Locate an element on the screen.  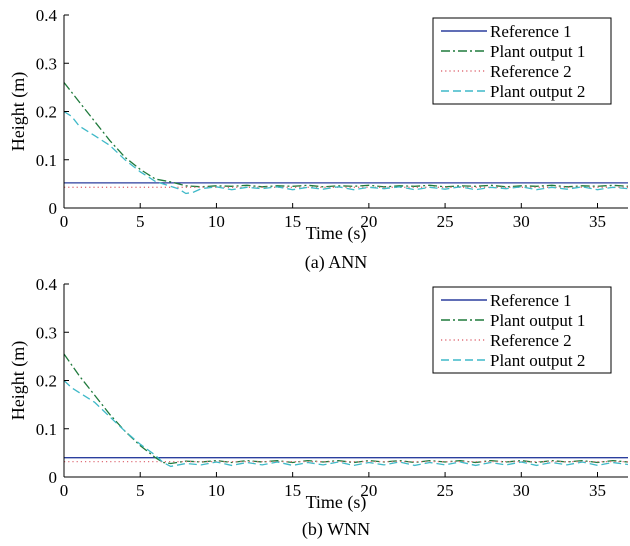
chart-caption: (b) WNN is located at coordinates (336, 529).